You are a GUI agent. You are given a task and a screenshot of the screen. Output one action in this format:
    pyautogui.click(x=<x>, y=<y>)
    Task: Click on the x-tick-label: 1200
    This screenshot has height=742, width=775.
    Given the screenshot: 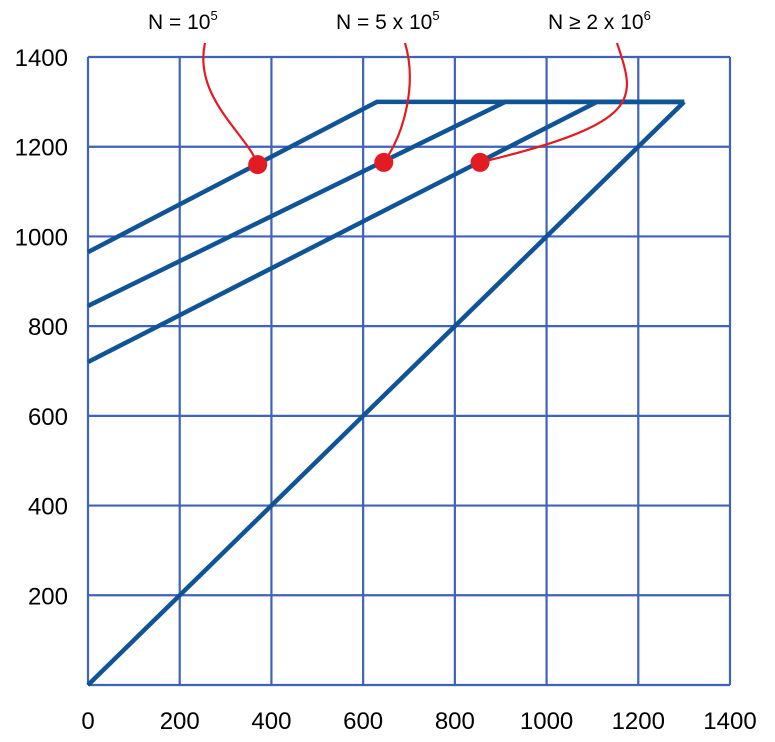 What is the action you would take?
    pyautogui.click(x=638, y=721)
    